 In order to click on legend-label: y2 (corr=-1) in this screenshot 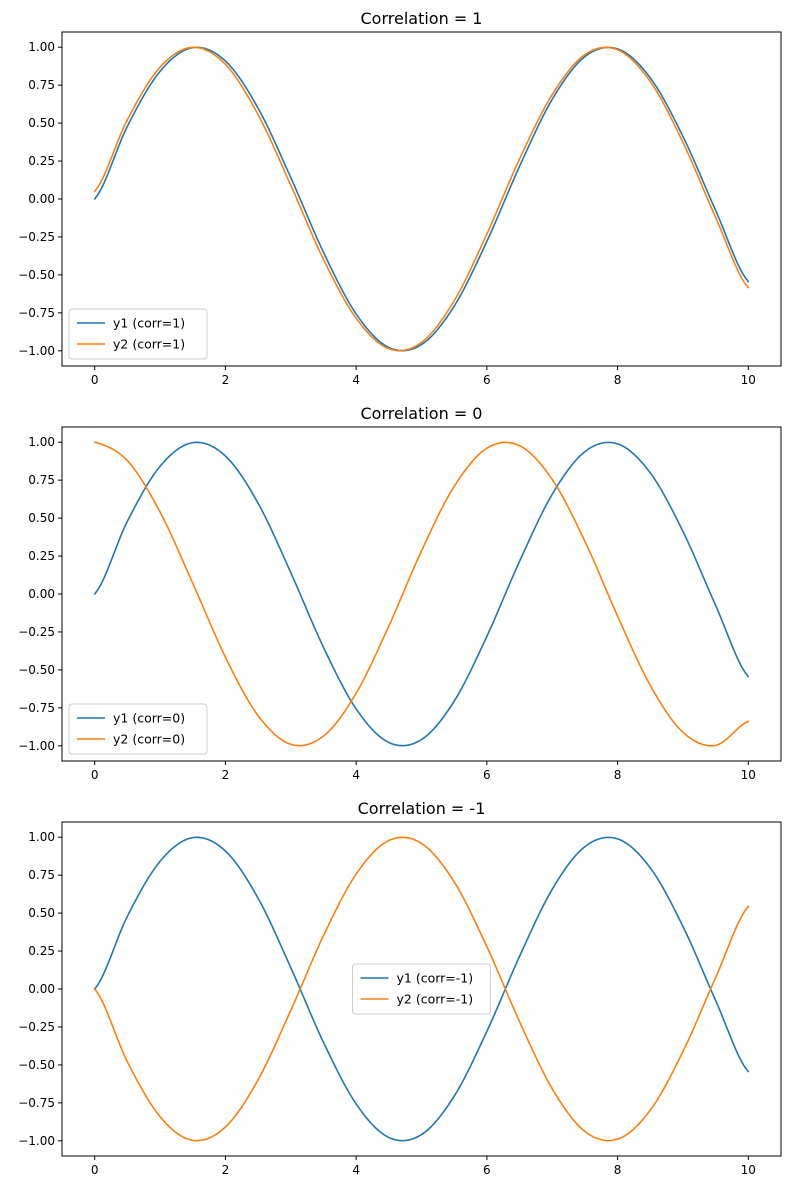, I will do `click(435, 999)`.